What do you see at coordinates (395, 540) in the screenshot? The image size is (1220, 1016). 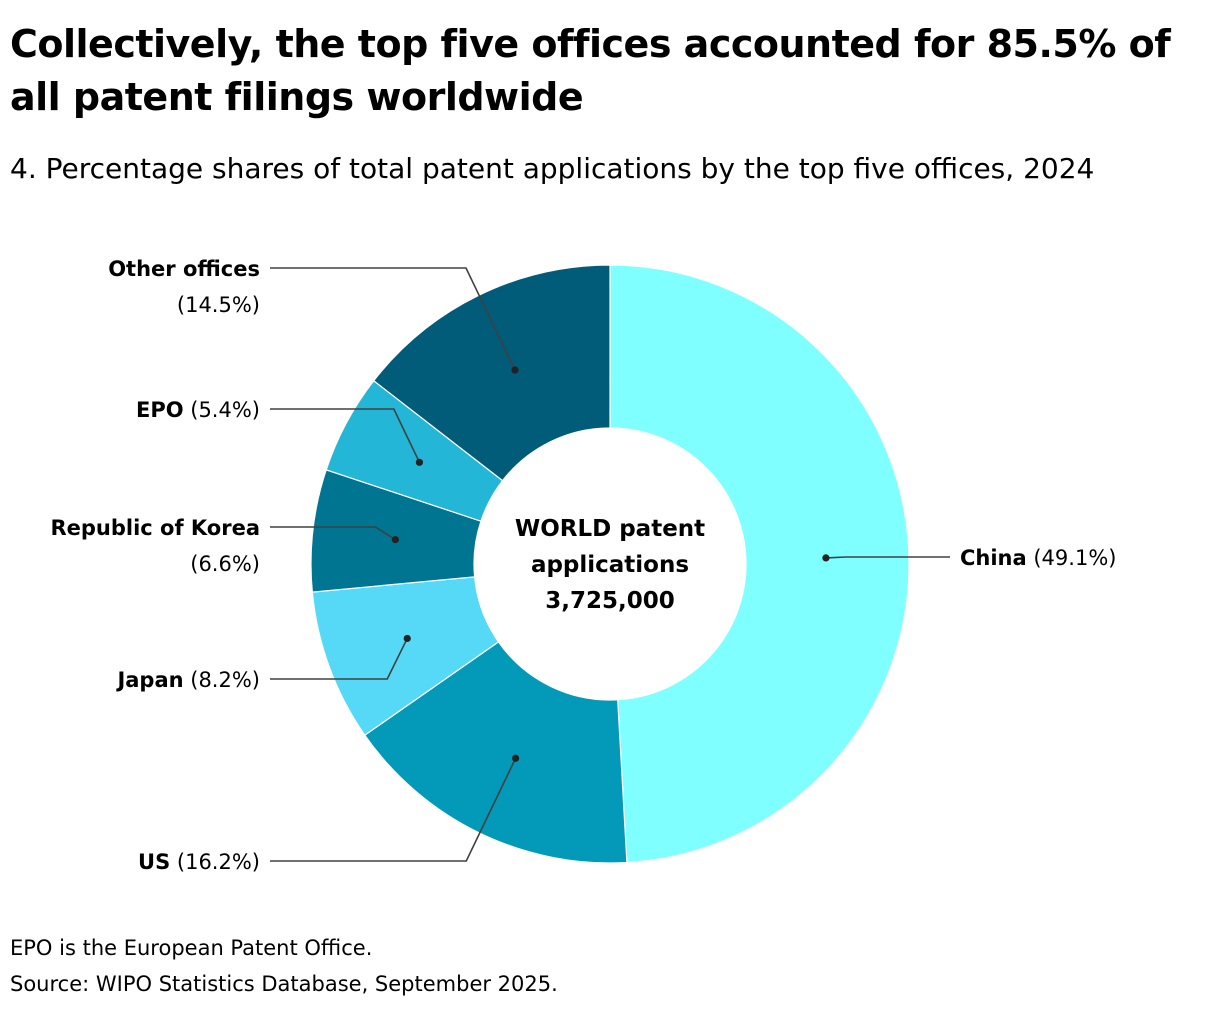 I see `leader-dot-republic-of-korea` at bounding box center [395, 540].